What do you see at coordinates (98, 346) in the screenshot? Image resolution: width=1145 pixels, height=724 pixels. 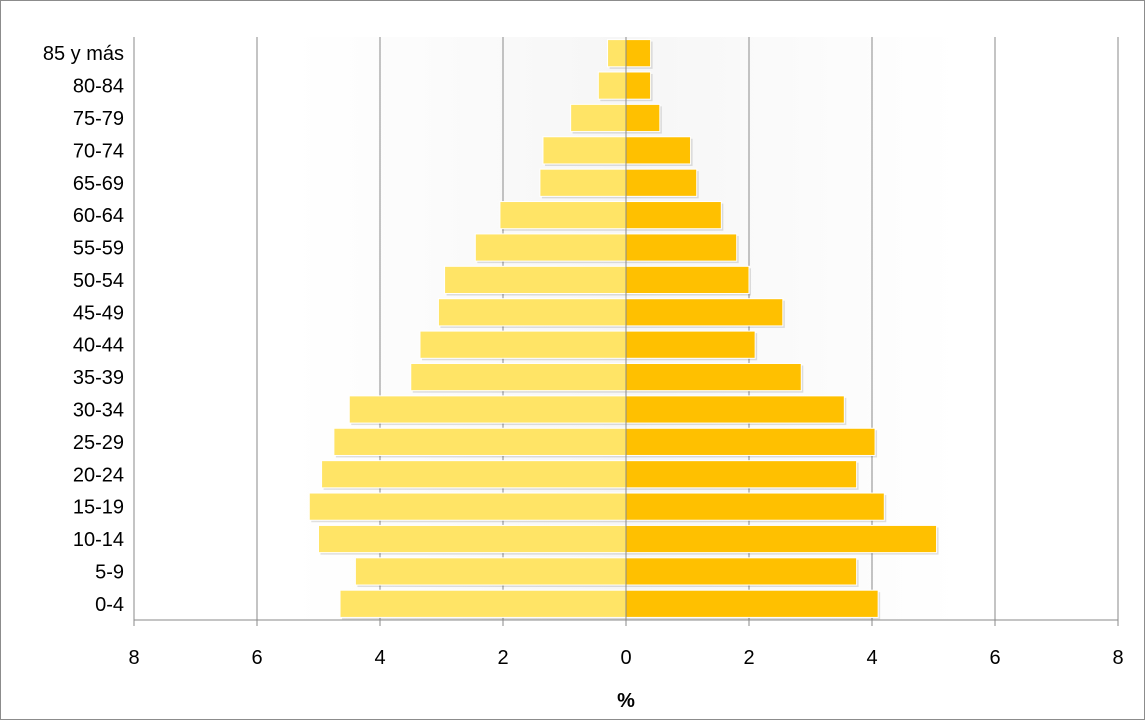 I see `category-label-40-44: 40-44` at bounding box center [98, 346].